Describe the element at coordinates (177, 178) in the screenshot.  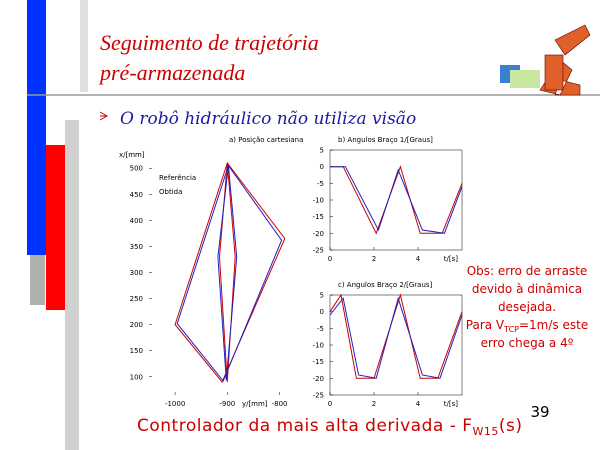
I see `legend-entry: Referência` at that location.